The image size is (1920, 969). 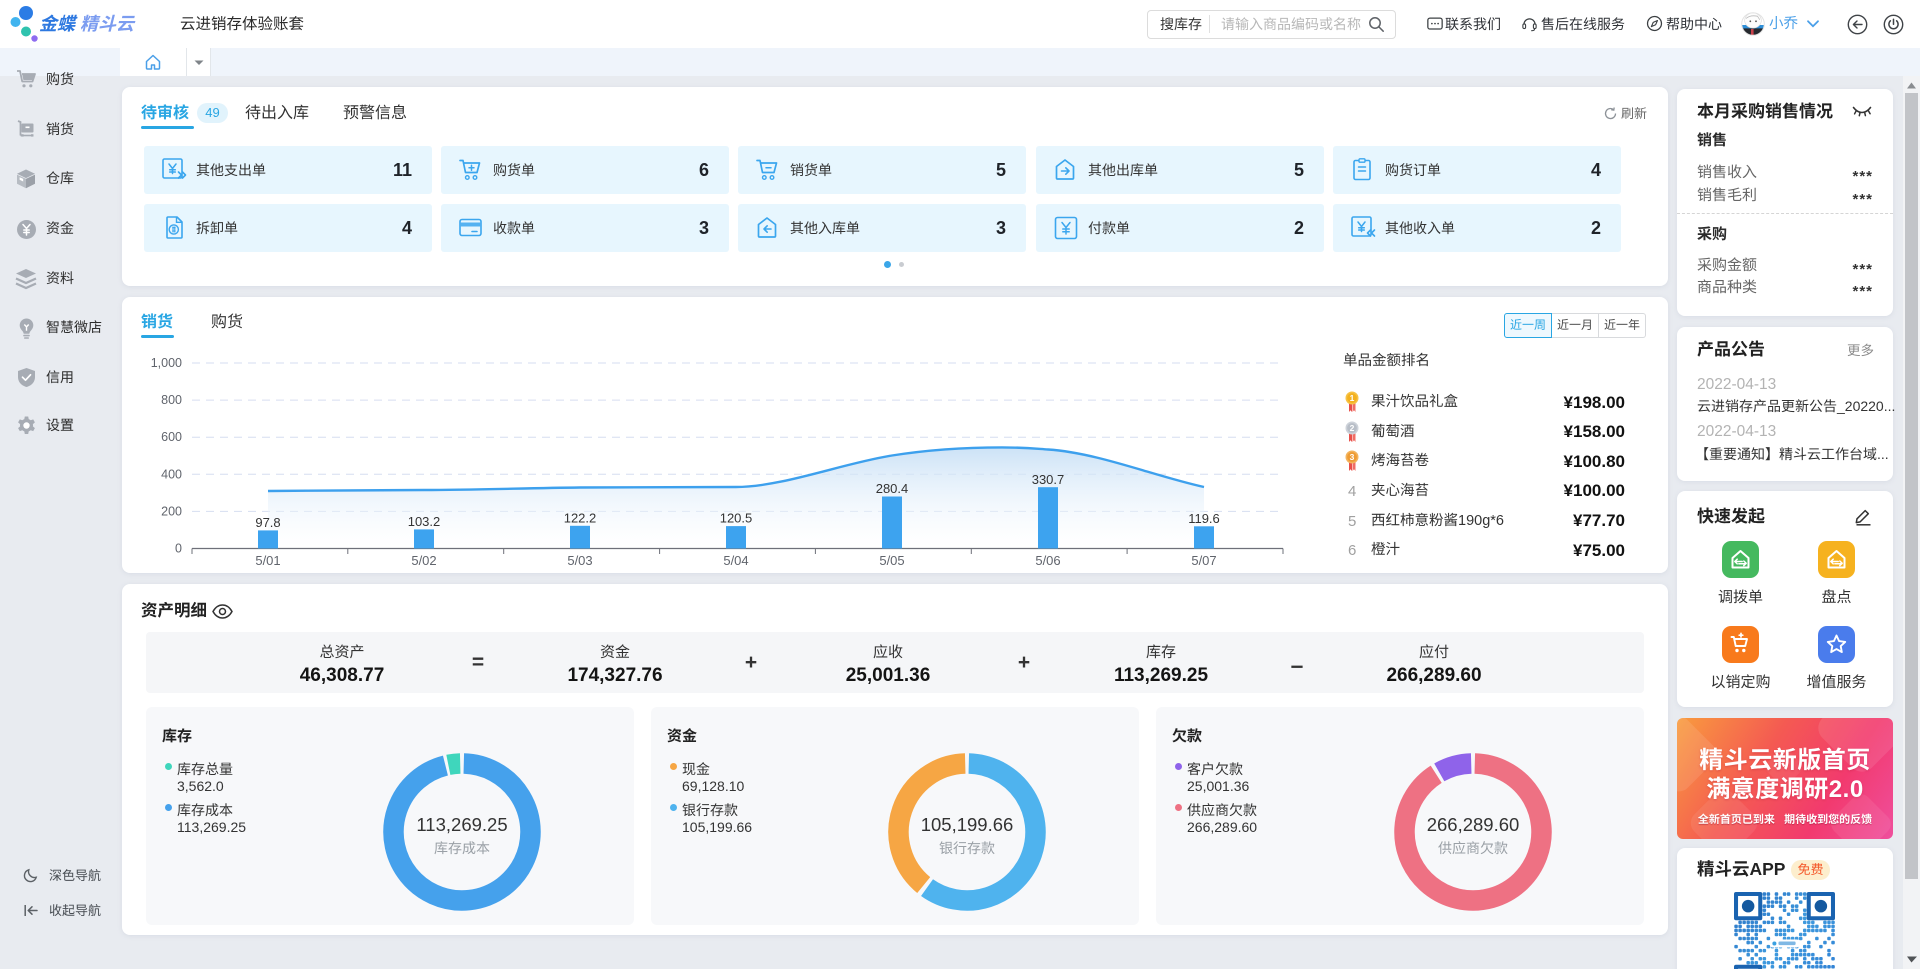 What do you see at coordinates (178, 549) in the screenshot?
I see `svg-text: 0` at bounding box center [178, 549].